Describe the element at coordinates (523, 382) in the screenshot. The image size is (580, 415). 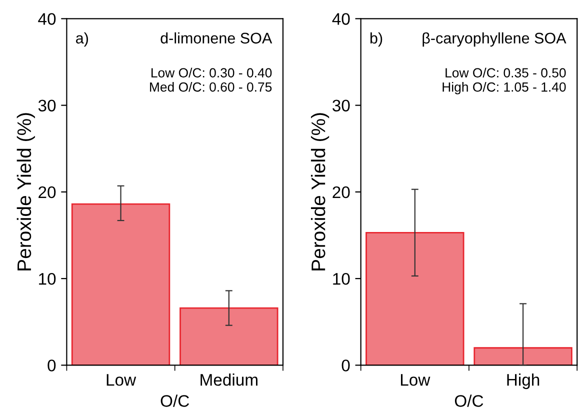
I see `x-tick-label: High` at that location.